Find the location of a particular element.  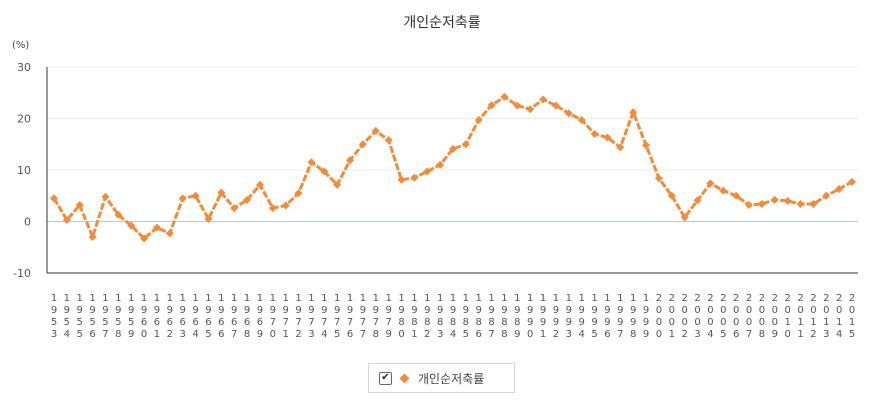

legend-label: 개인순저축률 is located at coordinates (451, 378).